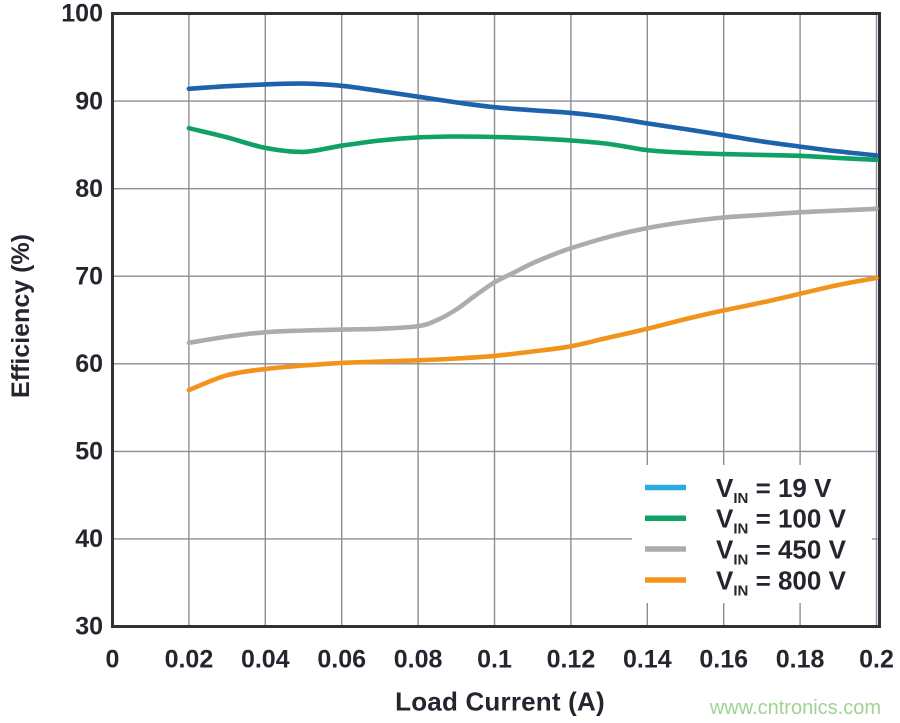 Image resolution: width=900 pixels, height=723 pixels. What do you see at coordinates (89, 539) in the screenshot?
I see `svg-text: 40` at bounding box center [89, 539].